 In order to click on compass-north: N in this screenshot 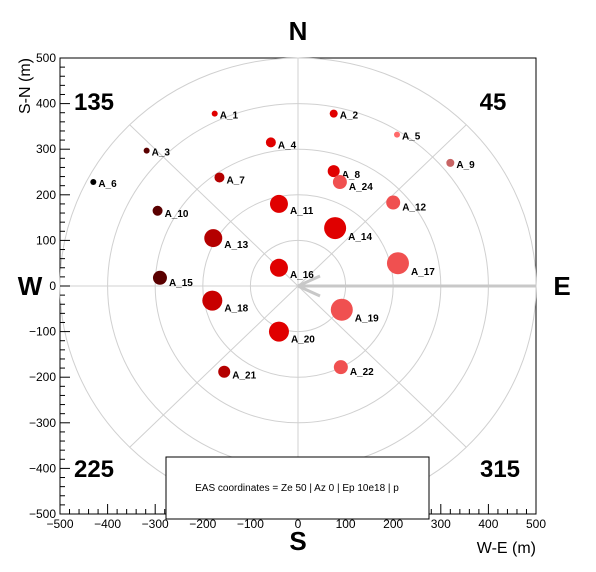, I will do `click(298, 31)`.